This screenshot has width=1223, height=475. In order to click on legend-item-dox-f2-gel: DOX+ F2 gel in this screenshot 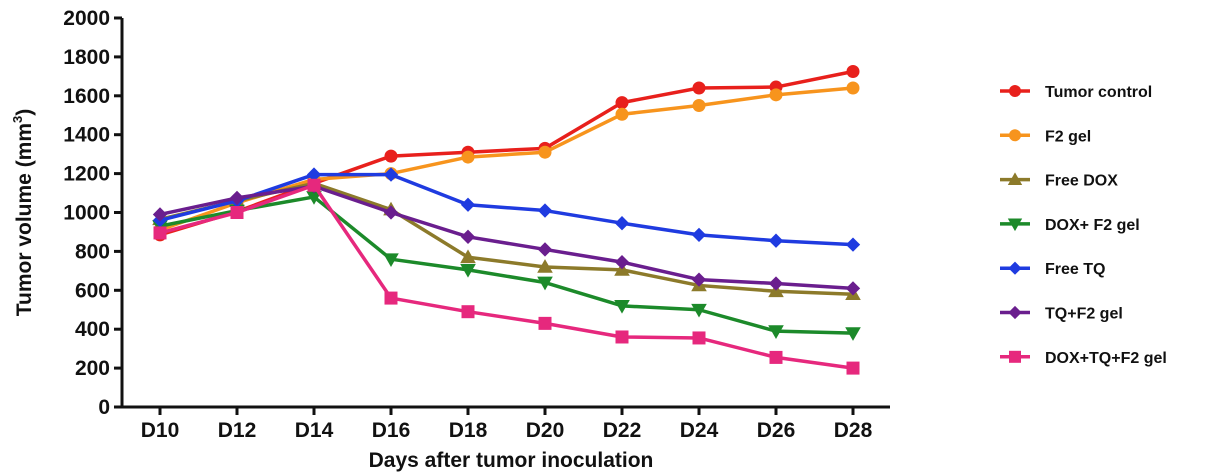, I will do `click(1070, 225)`.